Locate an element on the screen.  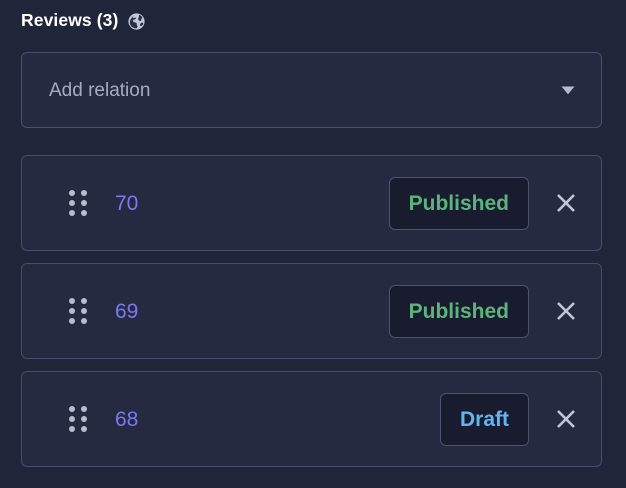
panel-header: Reviews (3) is located at coordinates (313, 15).